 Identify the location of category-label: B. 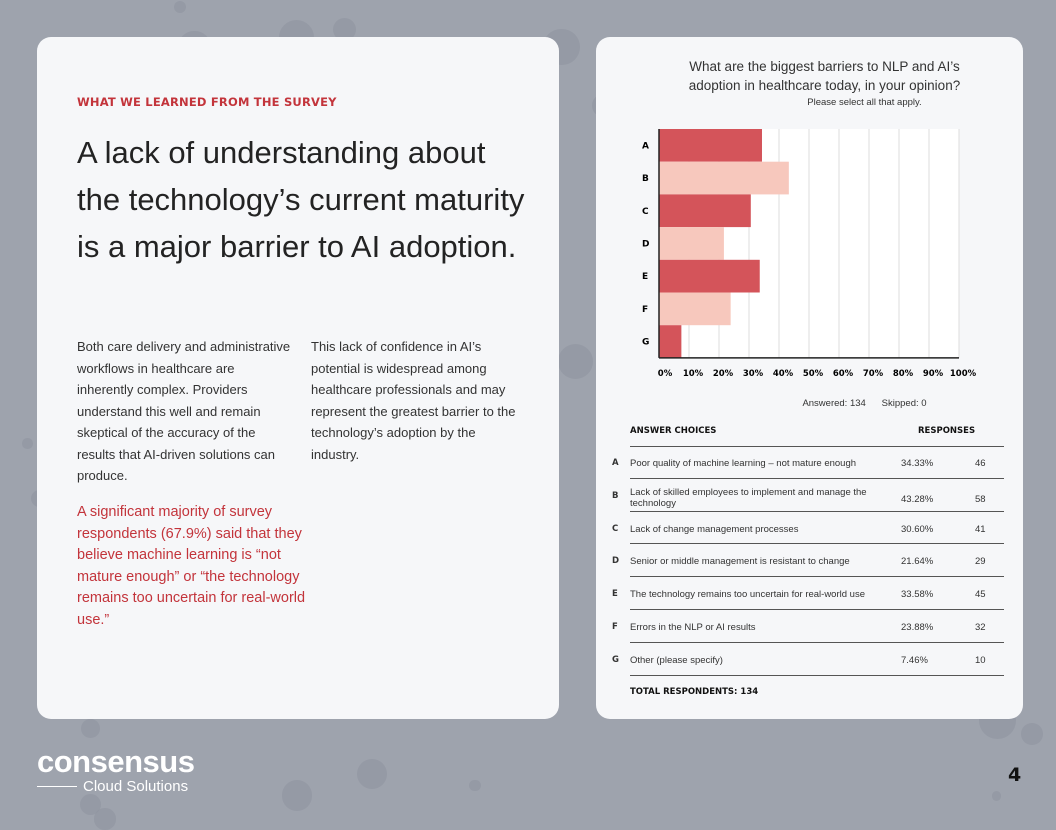
(645, 179).